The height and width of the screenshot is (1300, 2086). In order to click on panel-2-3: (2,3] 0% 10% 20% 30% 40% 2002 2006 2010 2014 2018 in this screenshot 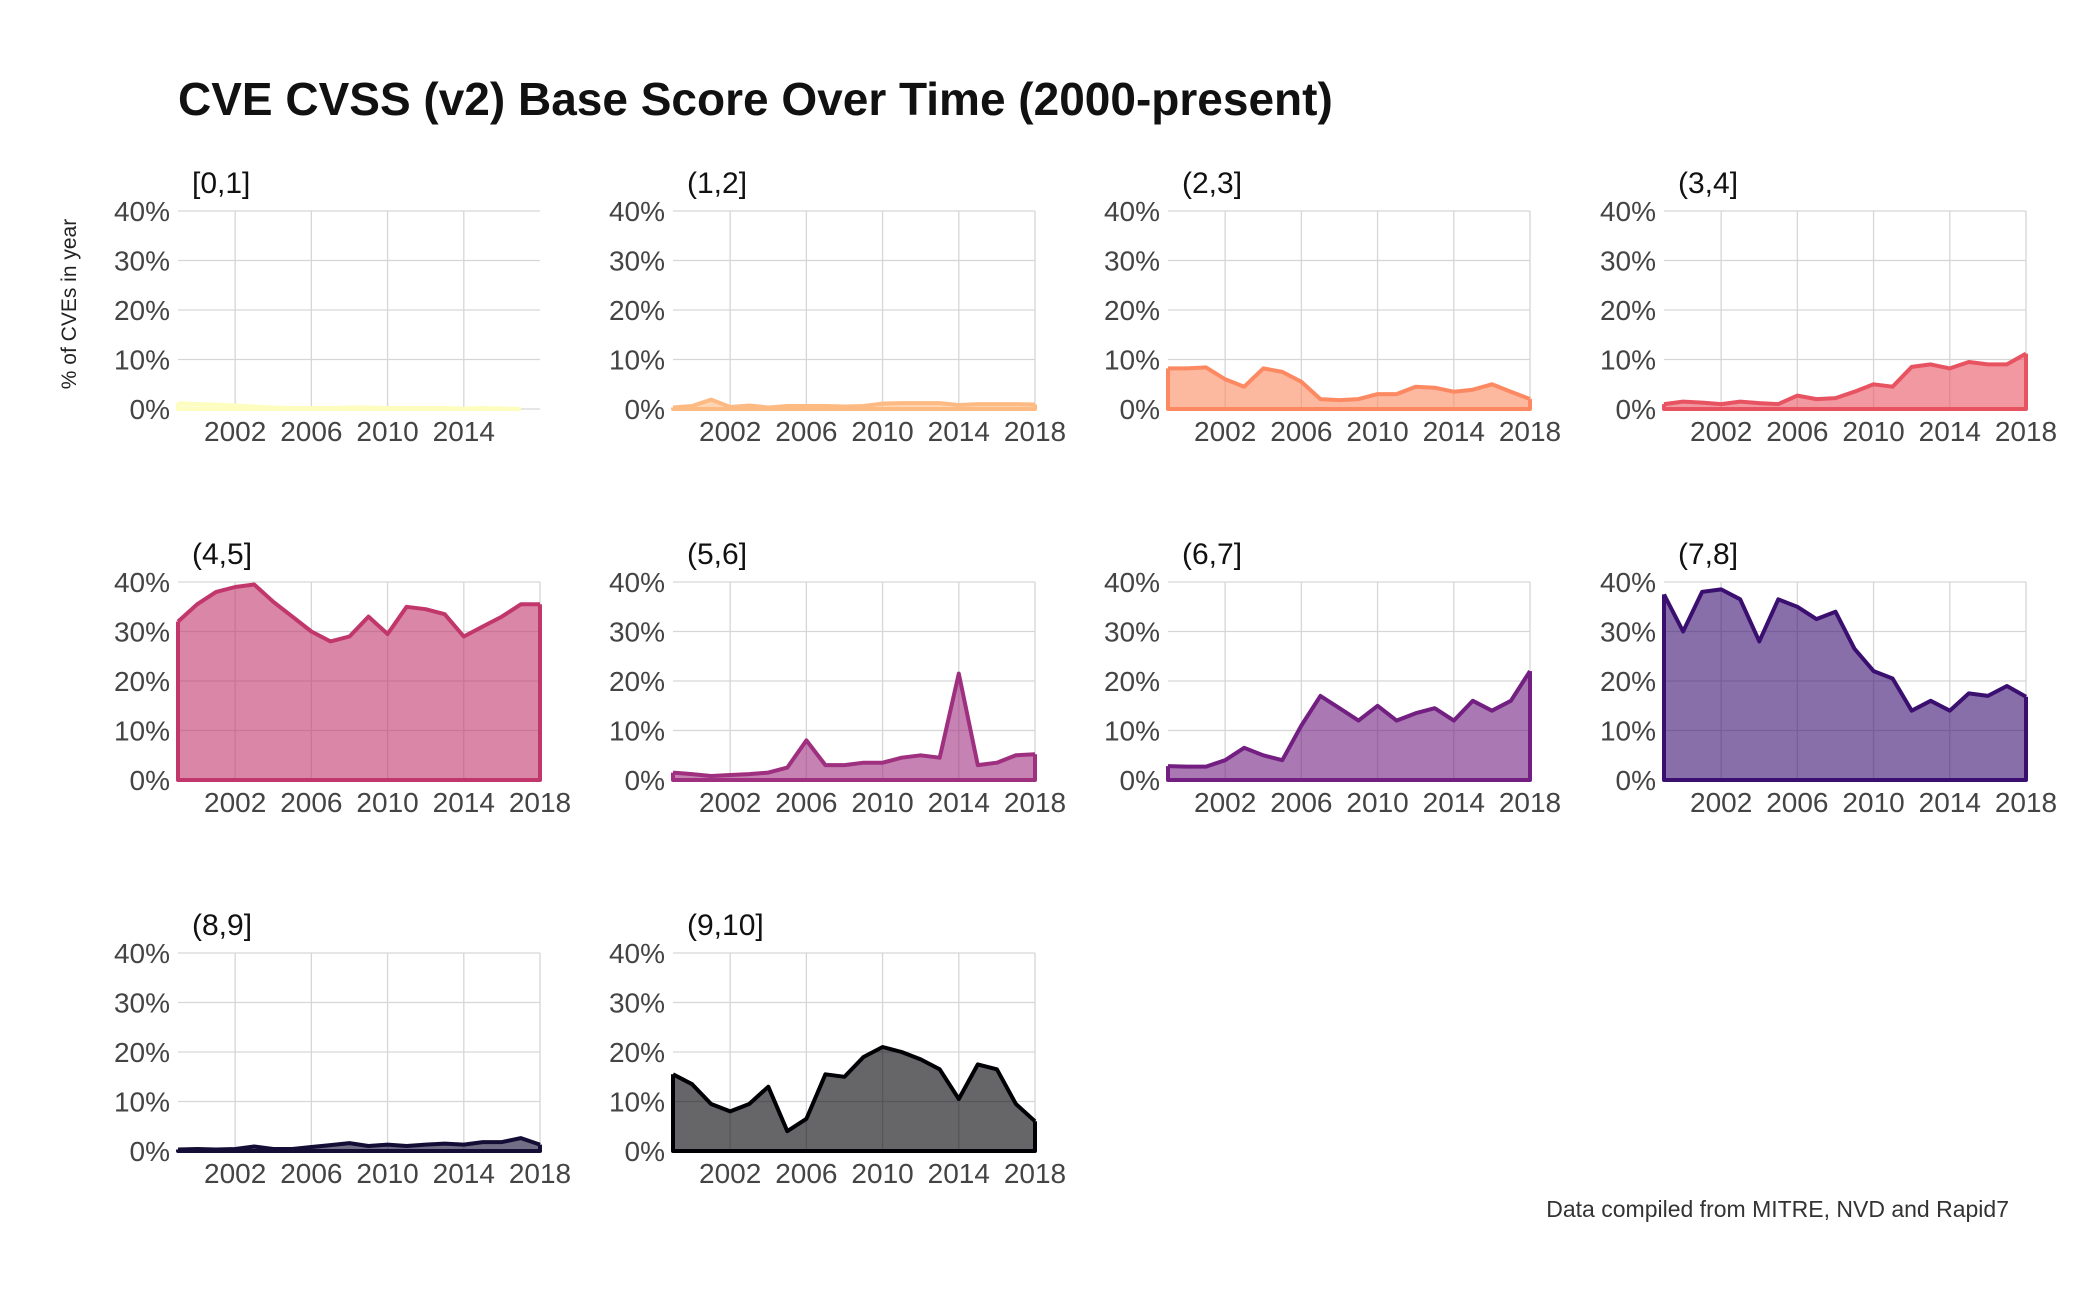, I will do `click(1332, 307)`.